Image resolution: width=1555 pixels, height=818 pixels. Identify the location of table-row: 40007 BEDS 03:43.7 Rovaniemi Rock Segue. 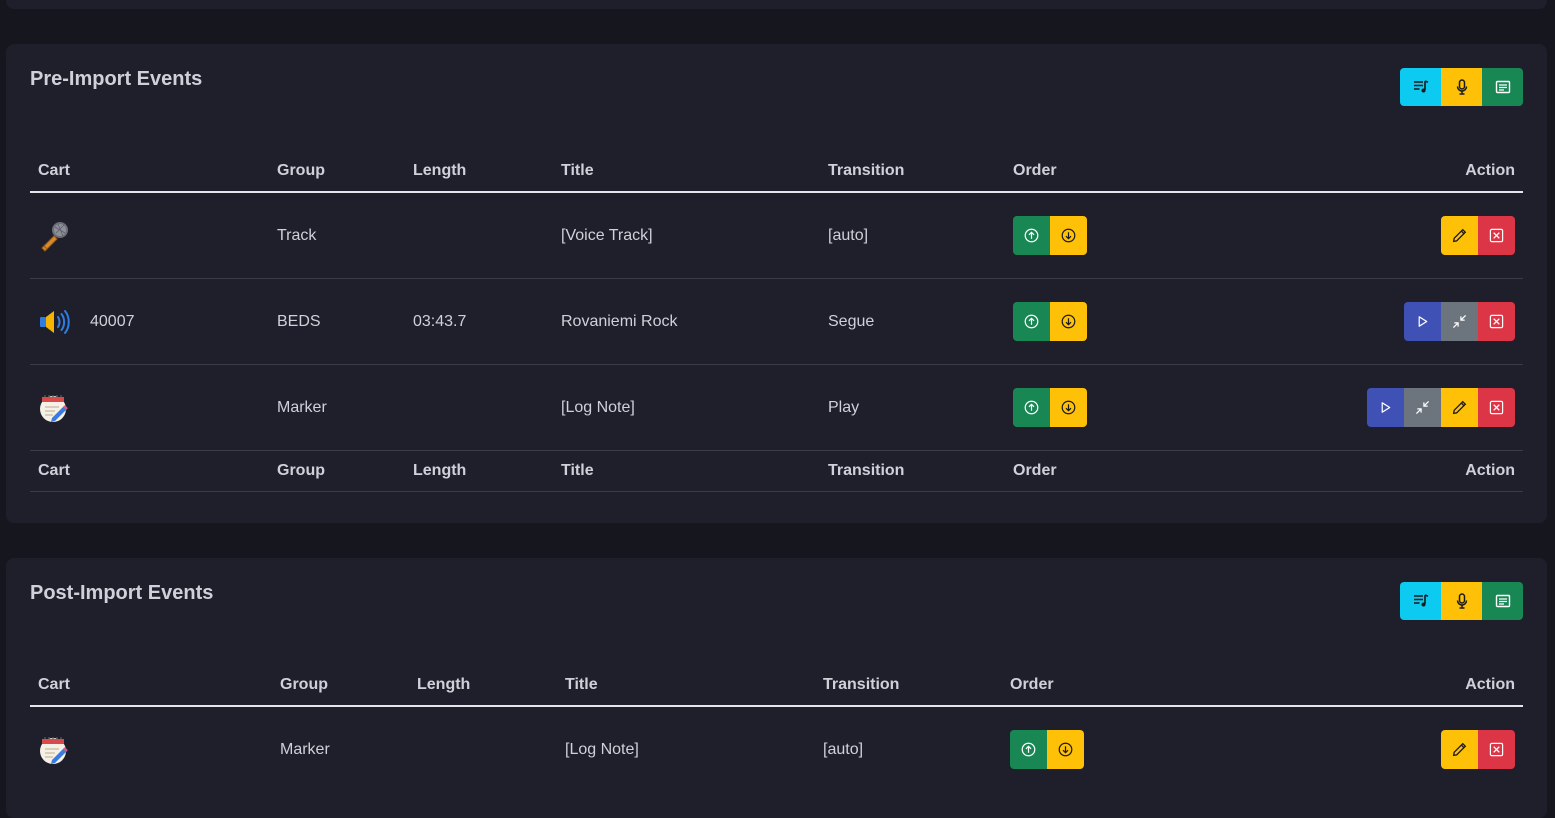
(776, 321).